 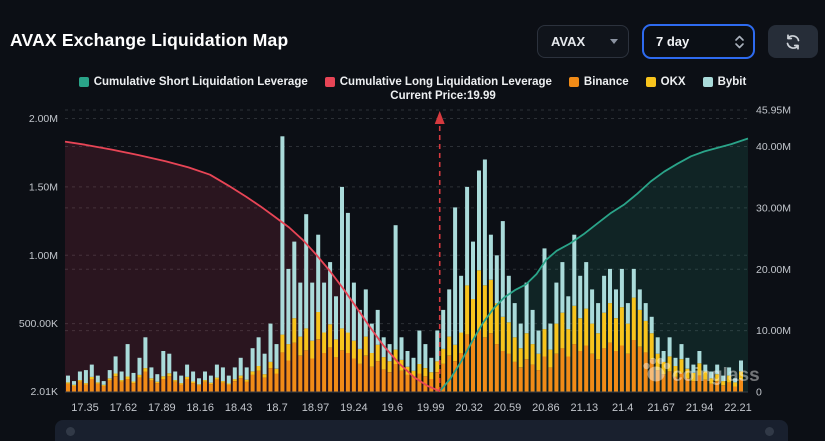 I want to click on x-axis-tick-label: 20.32, so click(x=469, y=408).